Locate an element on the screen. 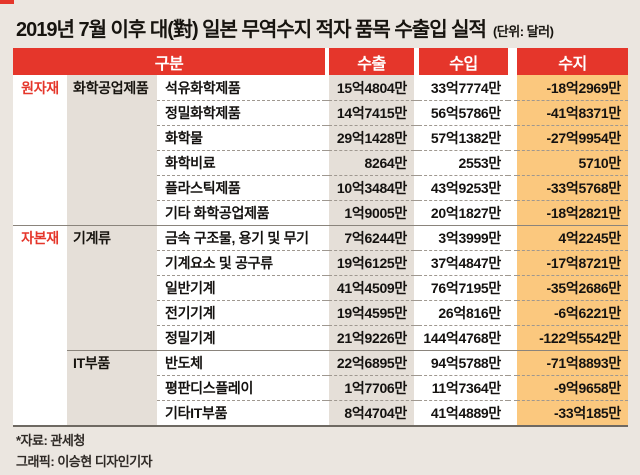  import-cell: 144억4768만 is located at coordinates (463, 337).